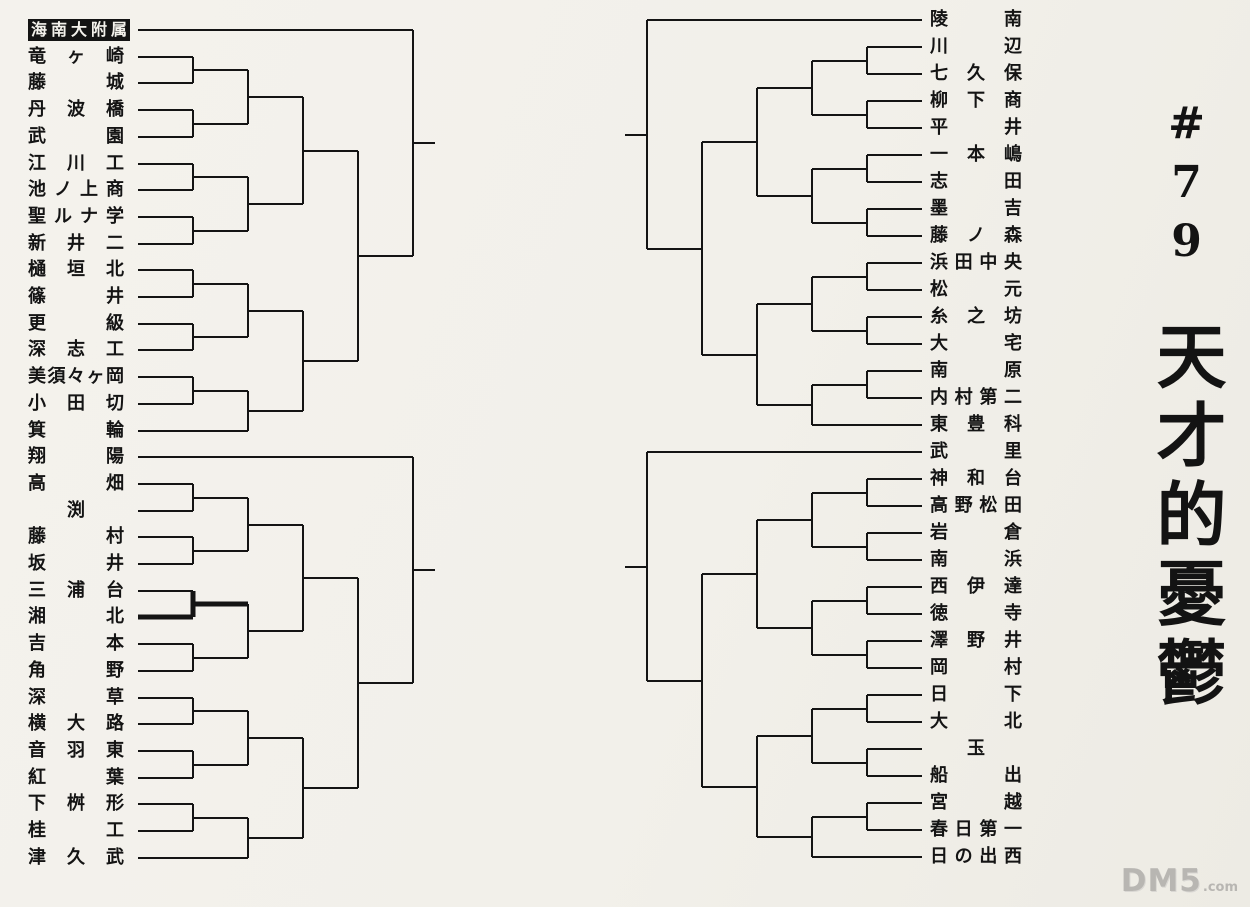 The height and width of the screenshot is (907, 1250). Describe the element at coordinates (115, 136) in the screenshot. I see `team-name-char: 園` at that location.